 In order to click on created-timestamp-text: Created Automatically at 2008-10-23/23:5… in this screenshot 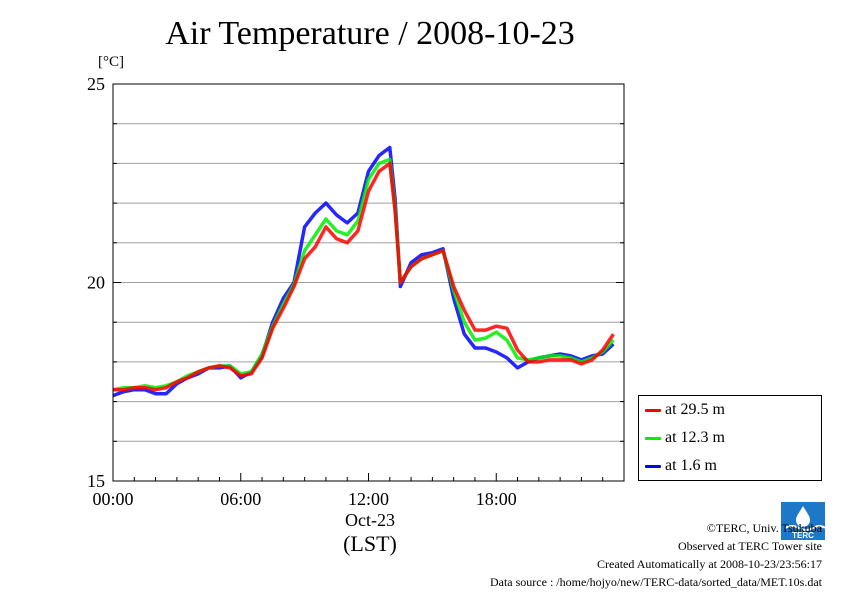, I will do `click(709, 564)`.